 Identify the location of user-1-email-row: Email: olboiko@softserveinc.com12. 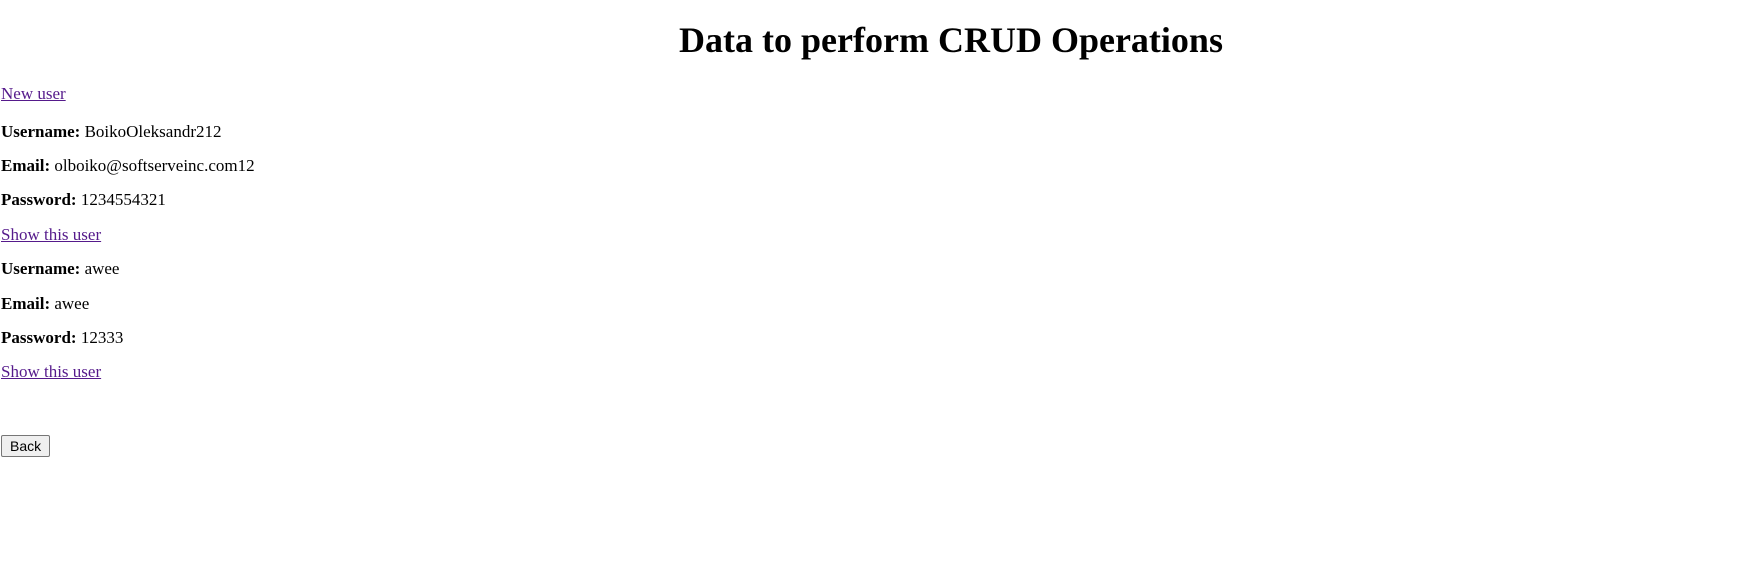
(128, 166).